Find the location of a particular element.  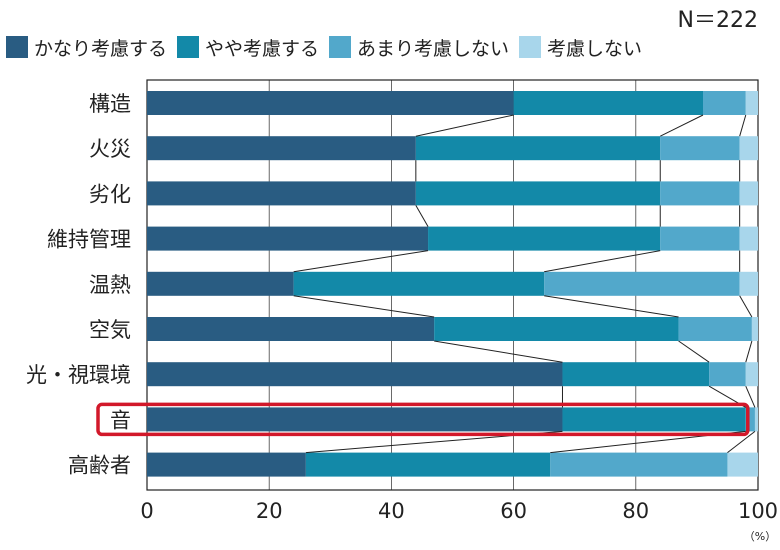

x-tick-label: 60 is located at coordinates (513, 511).